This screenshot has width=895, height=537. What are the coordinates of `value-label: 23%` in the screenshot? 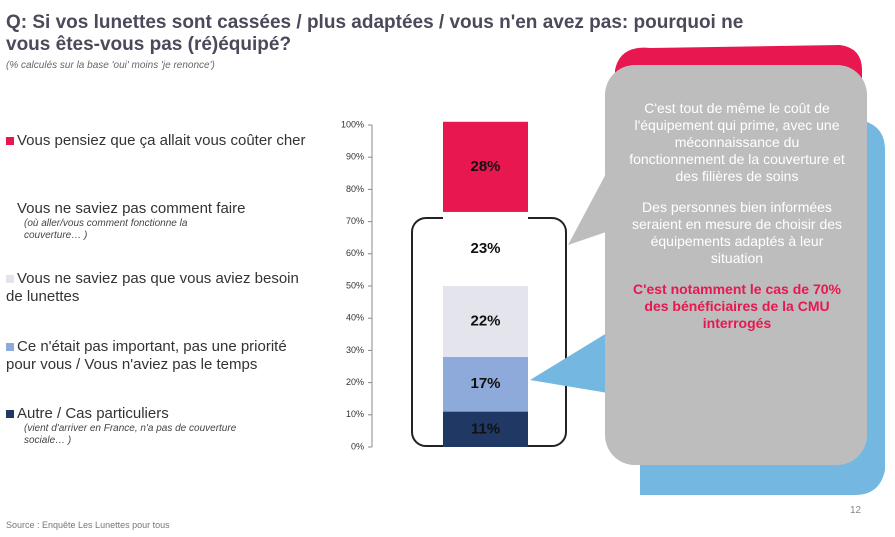 It's located at (485, 248).